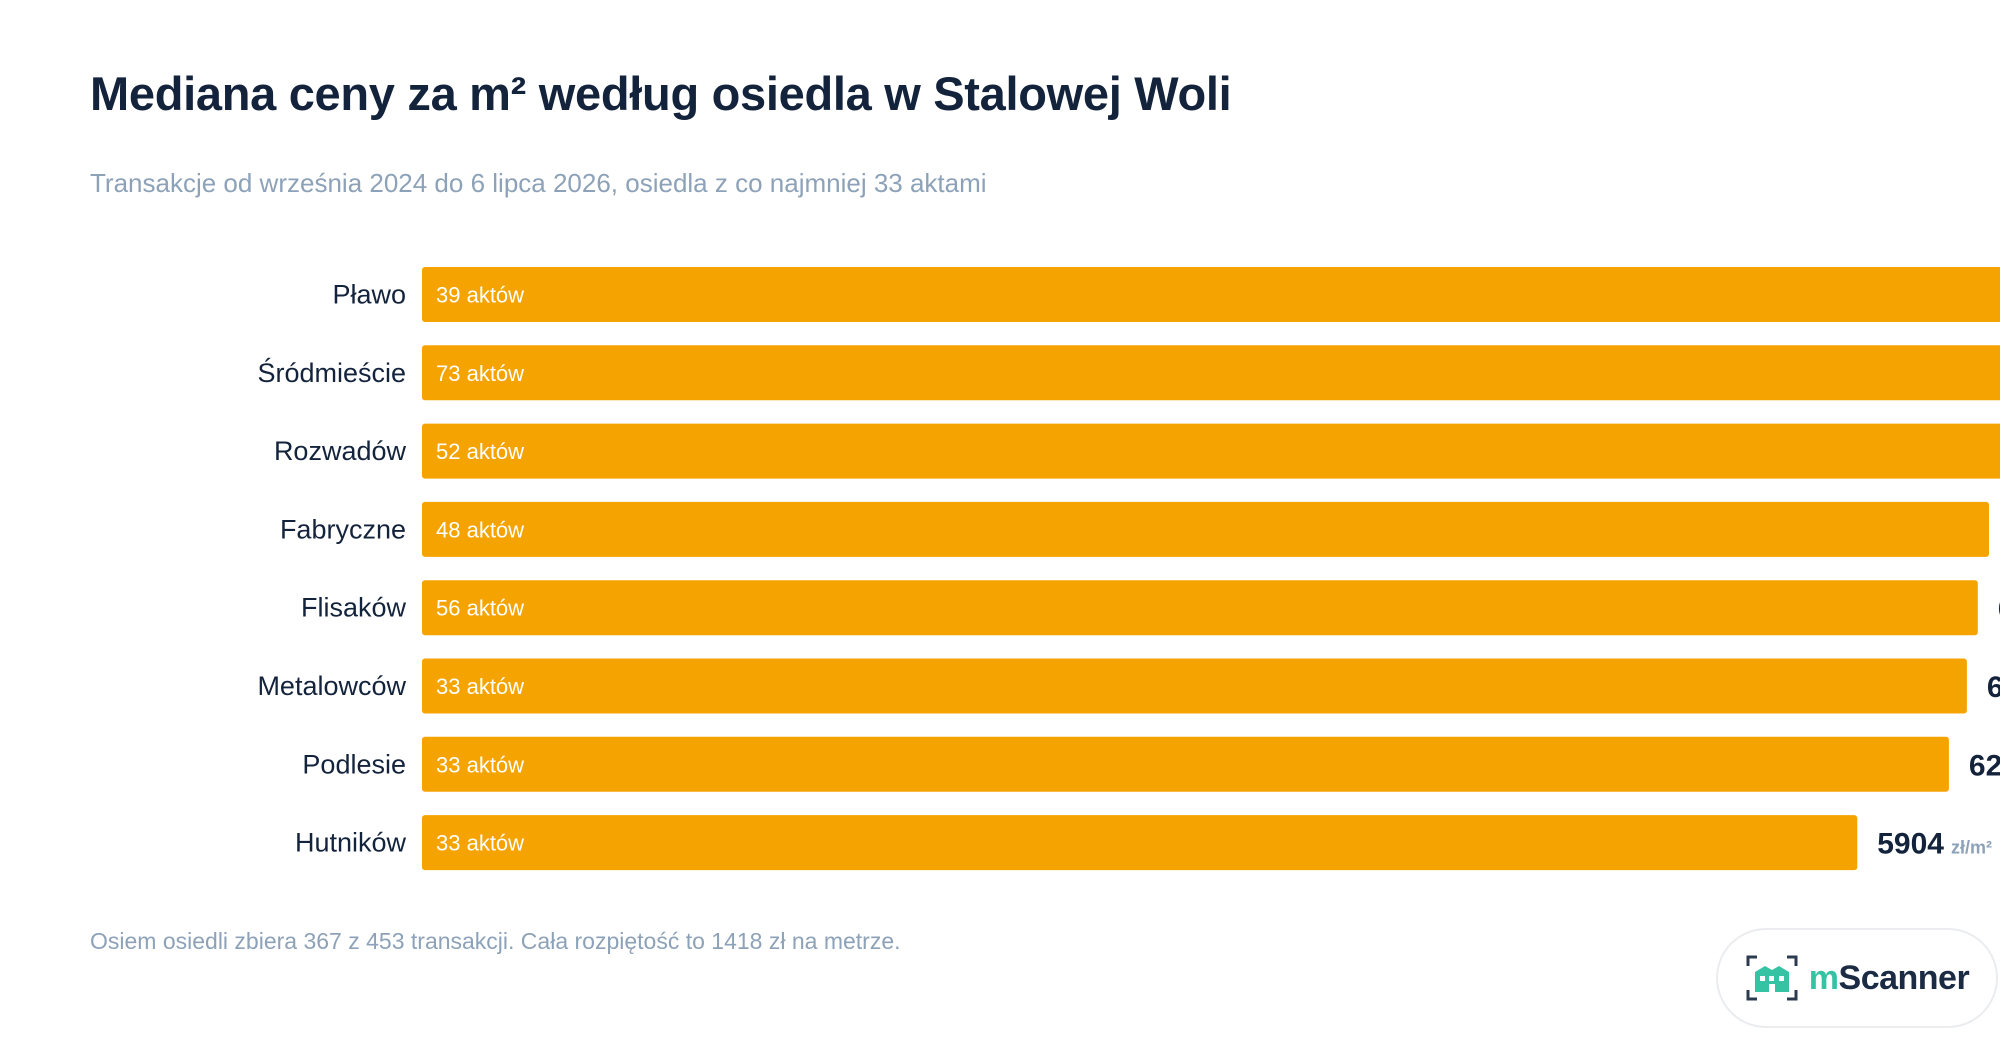 This screenshot has height=1044, width=2000. I want to click on bar-count-label: 48 aktów, so click(480, 529).